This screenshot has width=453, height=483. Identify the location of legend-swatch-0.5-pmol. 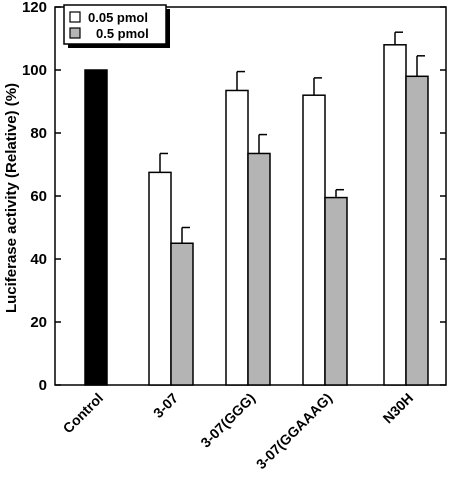
(75, 33).